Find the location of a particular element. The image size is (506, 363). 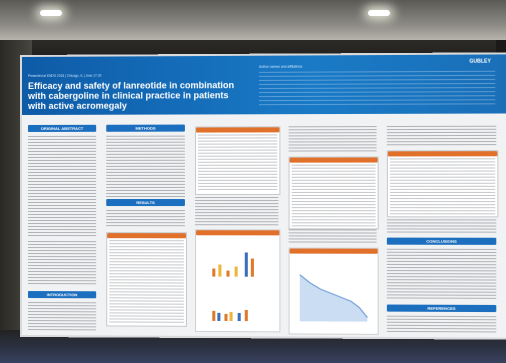

bar-chart-panel is located at coordinates (237, 280).